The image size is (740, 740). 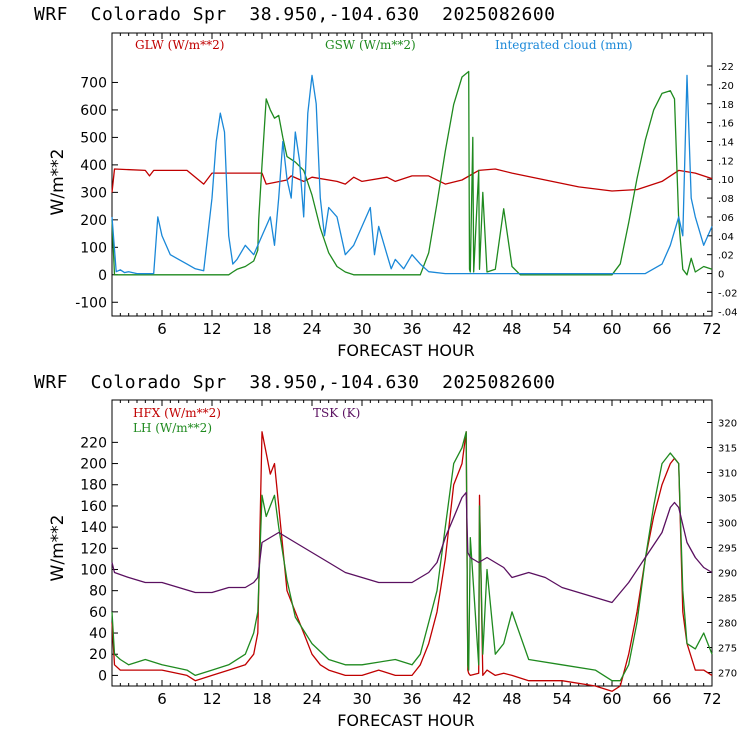 I want to click on top-series-glw, so click(x=412, y=180).